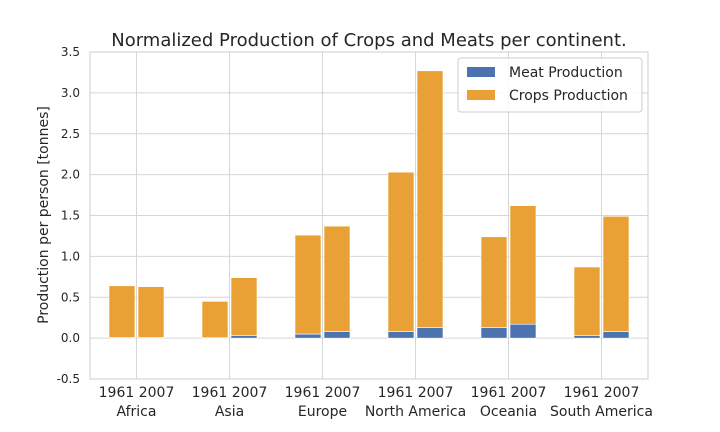  What do you see at coordinates (229, 412) in the screenshot?
I see `x-category-label: Asia` at bounding box center [229, 412].